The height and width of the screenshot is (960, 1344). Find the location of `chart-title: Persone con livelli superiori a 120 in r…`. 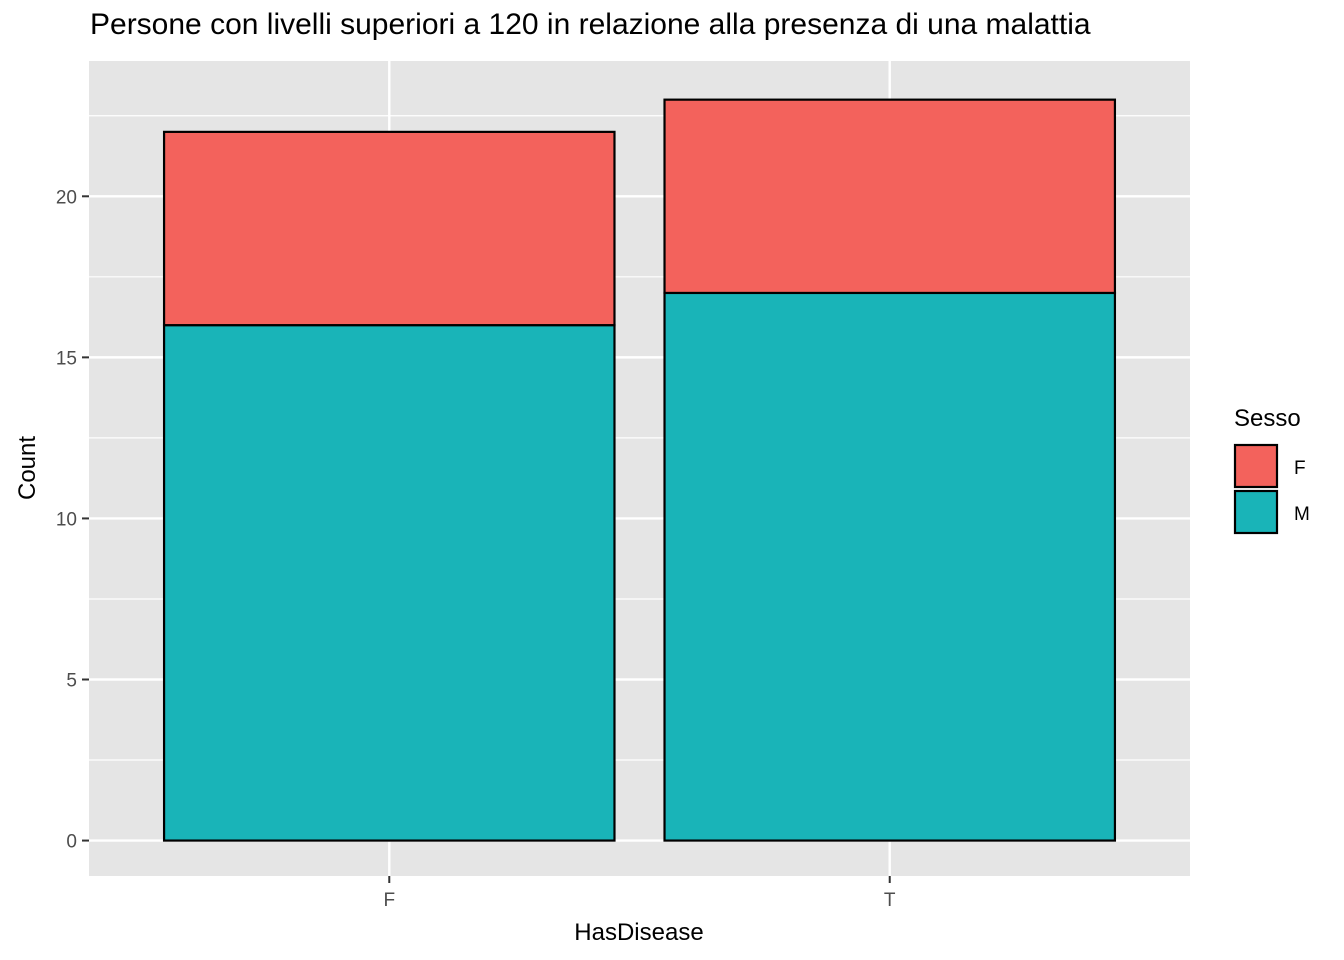

chart-title: Persone con livelli superiori a 120 in r… is located at coordinates (590, 24).